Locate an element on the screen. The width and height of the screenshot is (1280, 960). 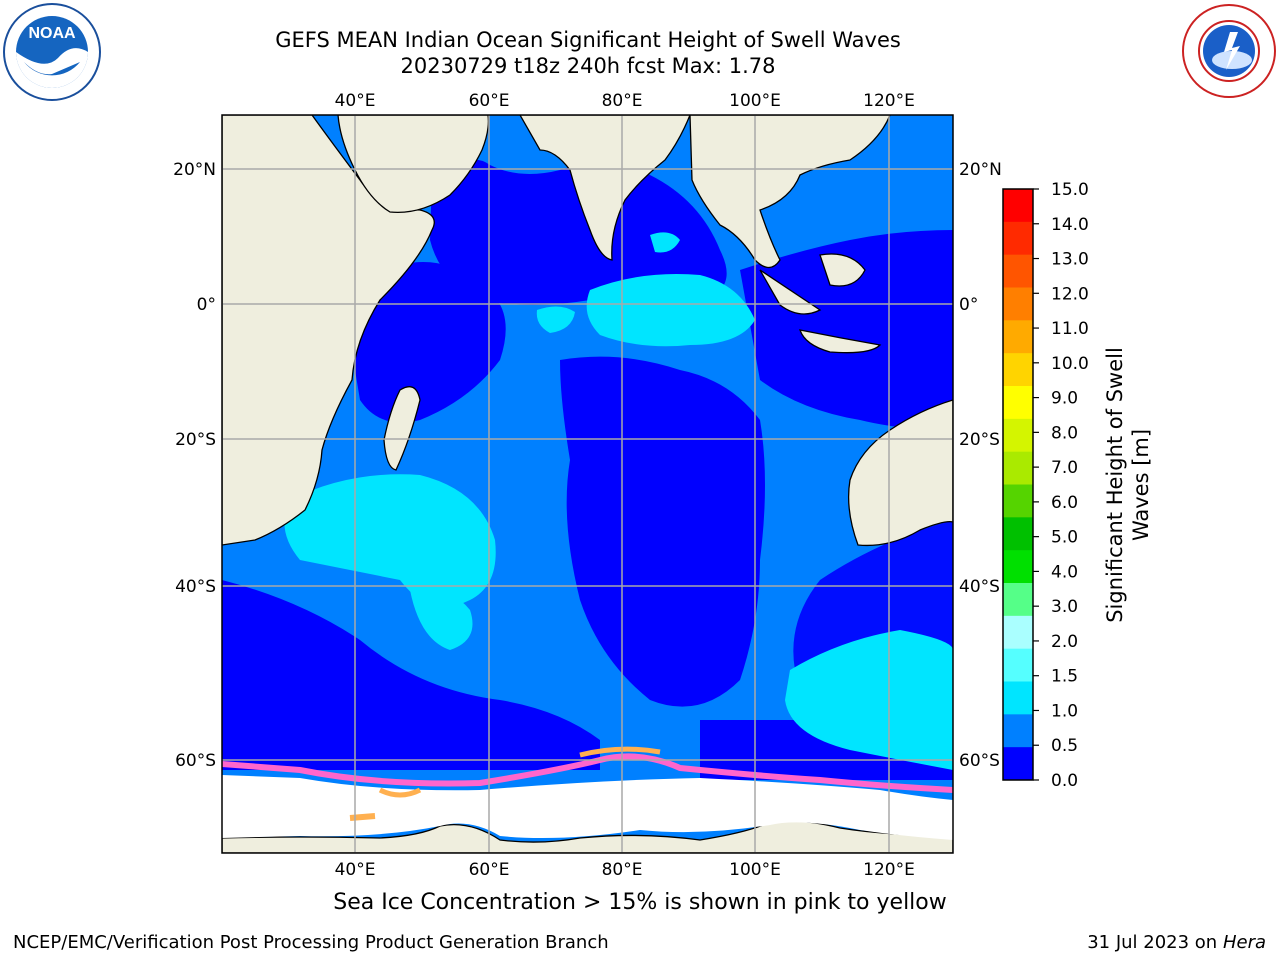
colorbar-tick-label: 8.0 is located at coordinates (1064, 433).